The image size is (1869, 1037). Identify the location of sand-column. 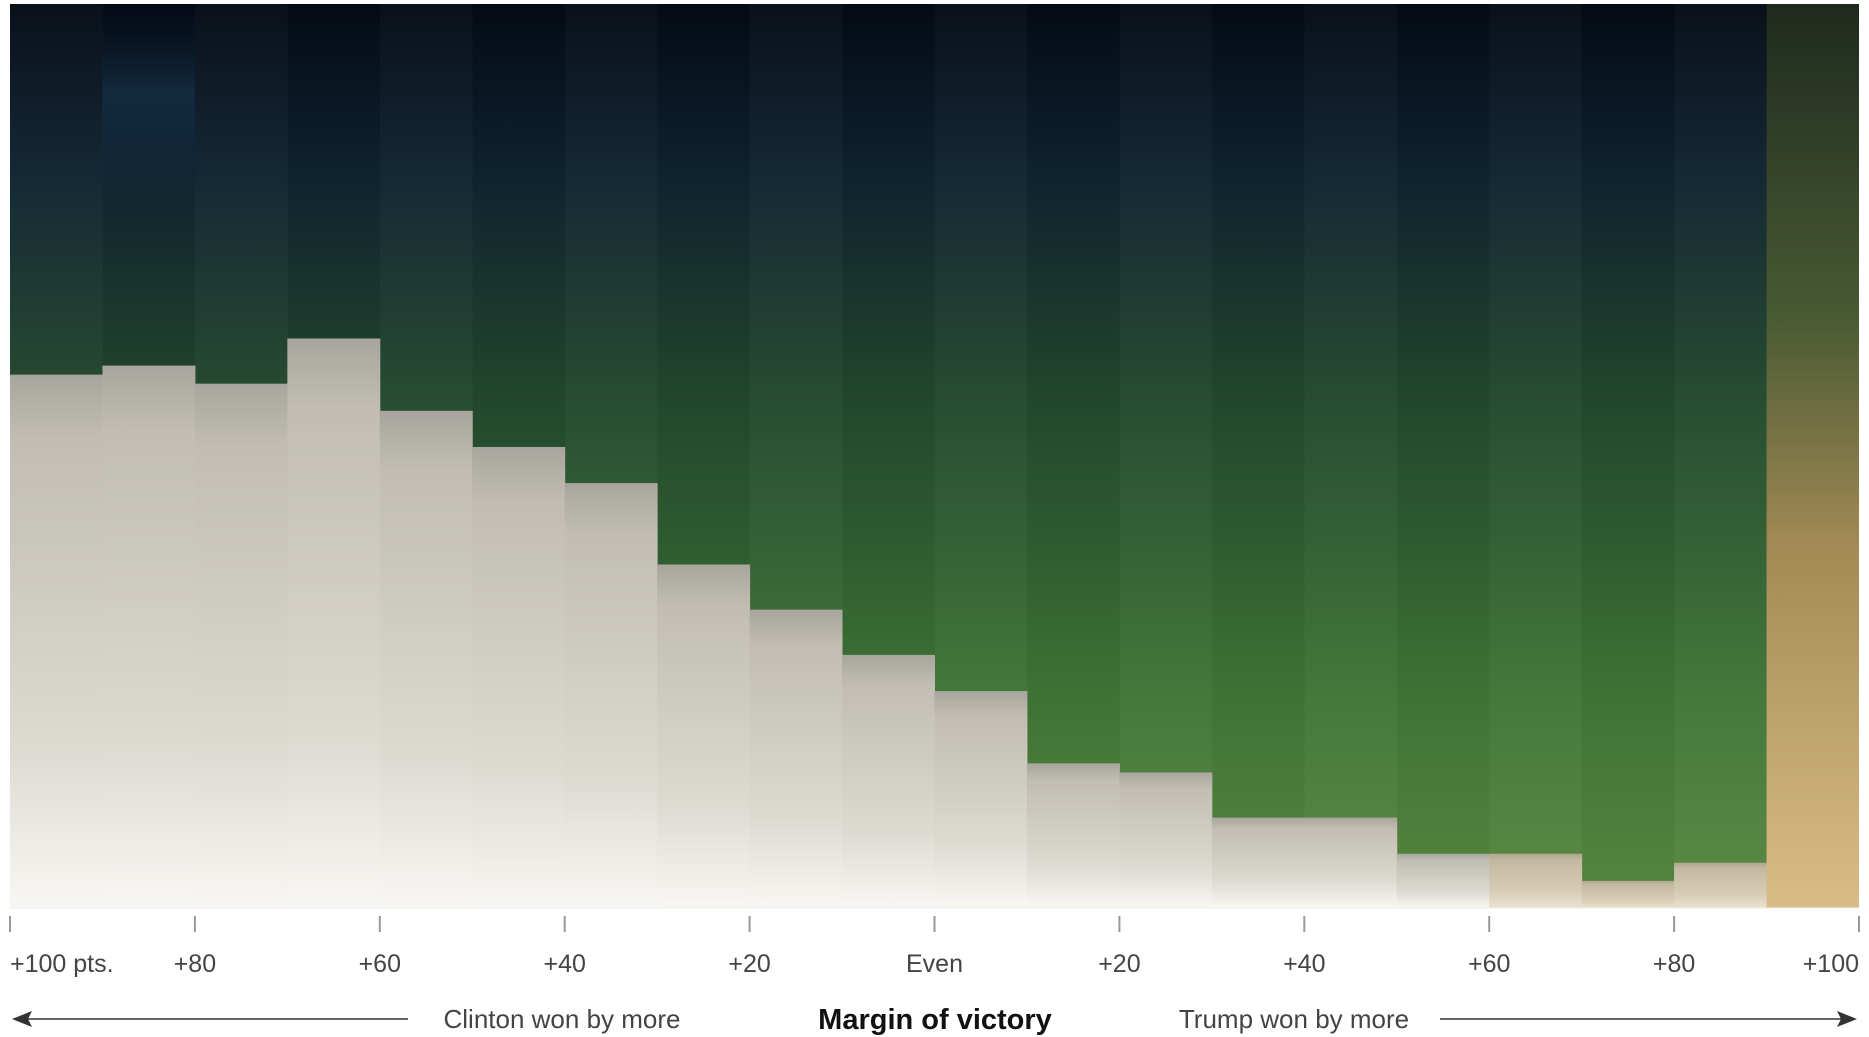
(1812, 456).